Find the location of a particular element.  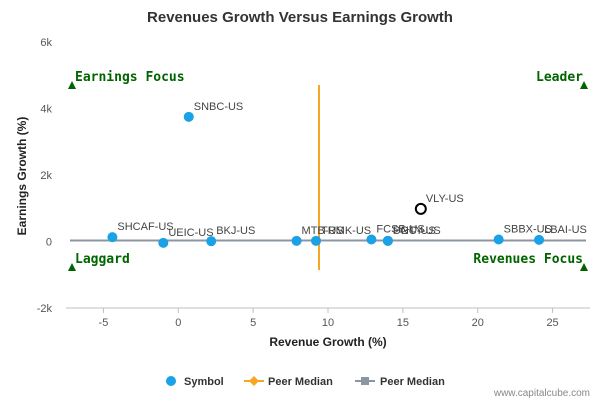

quadrant-triangle-top-right is located at coordinates (584, 85).